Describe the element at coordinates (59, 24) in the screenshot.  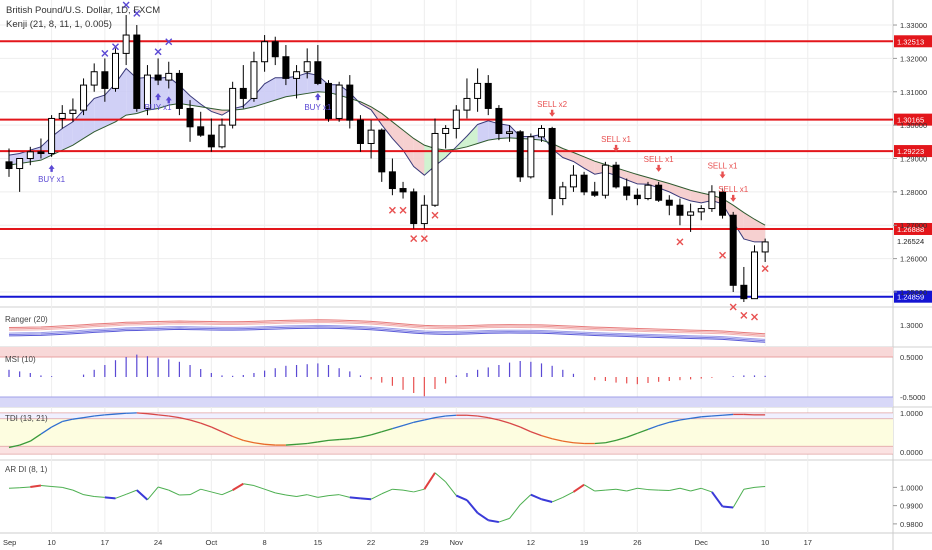
I see `indicator-title: Kenji (21, 8, 11, 1, 0.005)` at that location.